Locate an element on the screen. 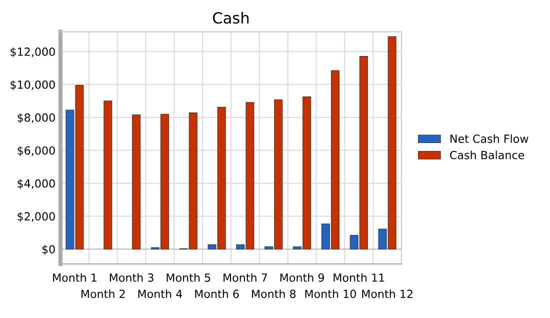 The width and height of the screenshot is (550, 318). y-tick-label: $8,000 is located at coordinates (36, 118).